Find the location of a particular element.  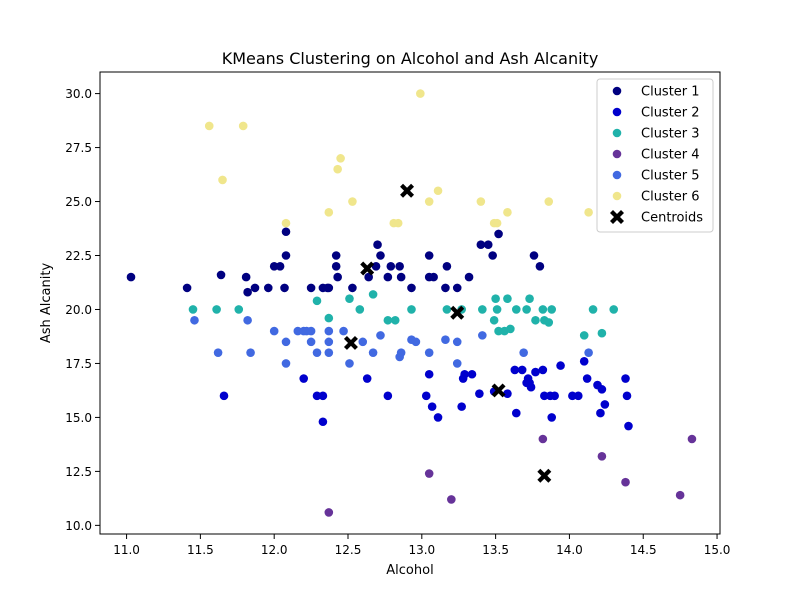

x-tick-label: 14.5 is located at coordinates (643, 550).